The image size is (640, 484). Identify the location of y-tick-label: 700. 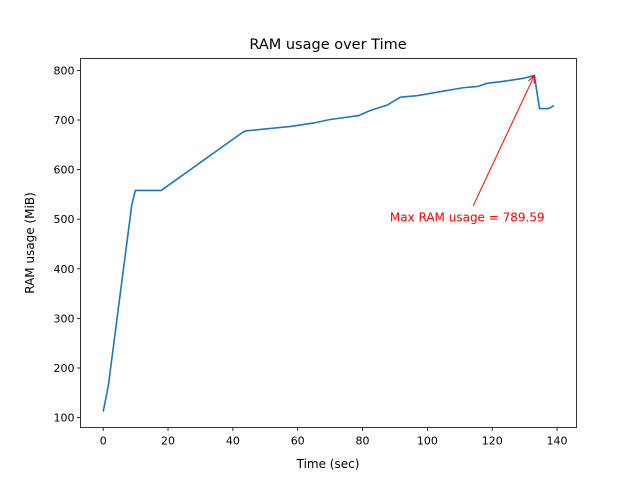
(64, 120).